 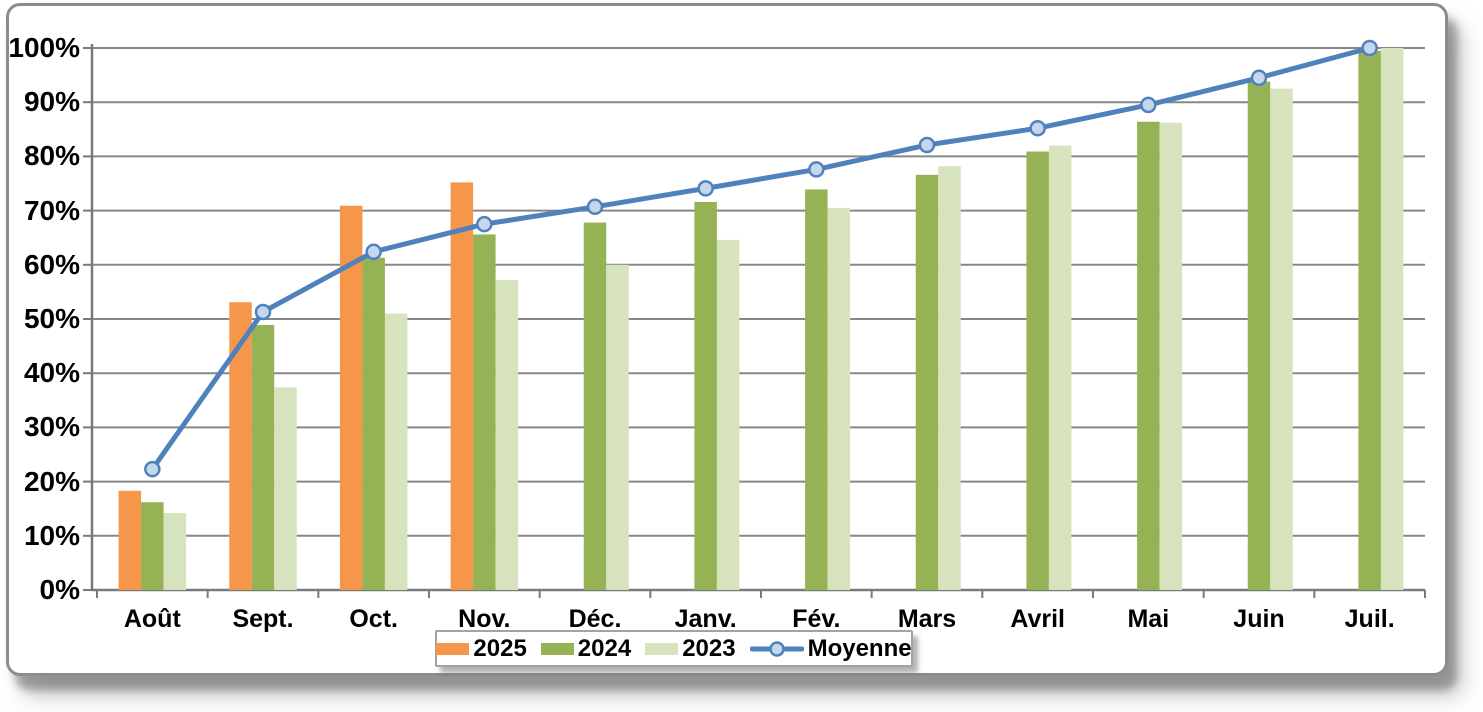 What do you see at coordinates (51, 156) in the screenshot?
I see `y-axis-tick-label: 80%` at bounding box center [51, 156].